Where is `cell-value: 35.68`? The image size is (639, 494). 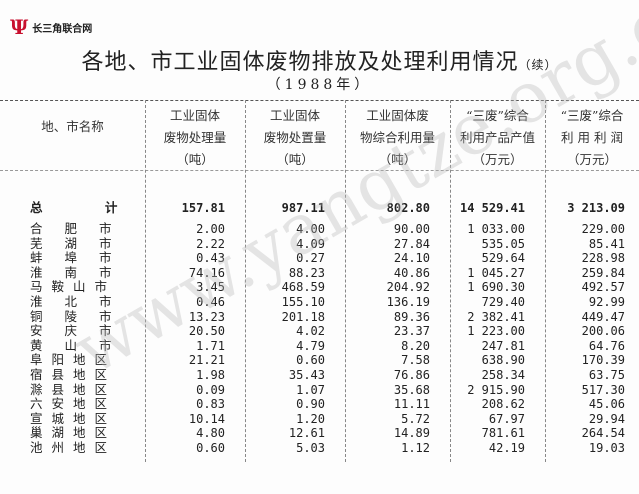 cell-value: 35.68 is located at coordinates (411, 389).